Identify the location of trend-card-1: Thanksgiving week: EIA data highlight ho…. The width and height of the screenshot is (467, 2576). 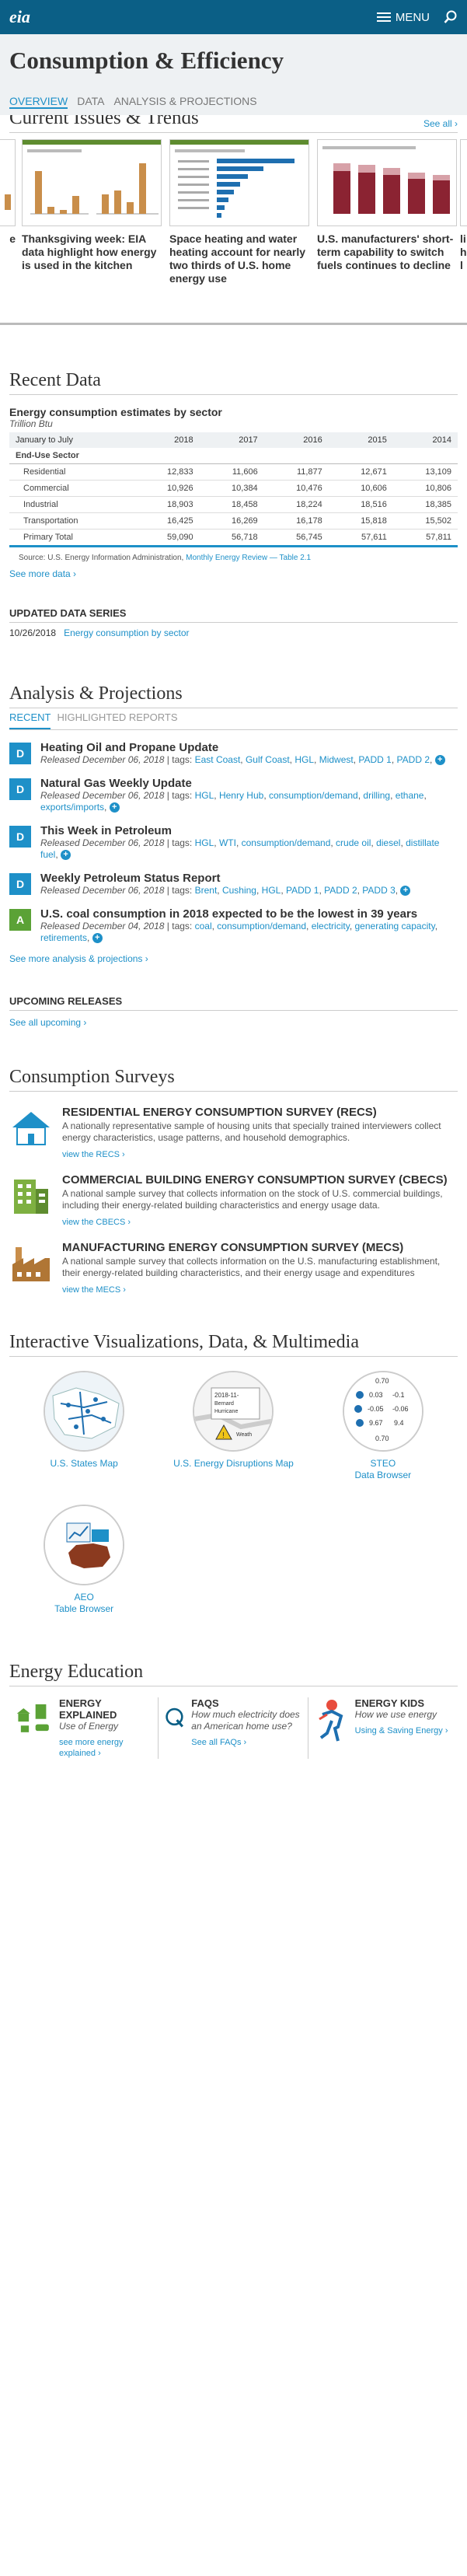
(92, 205).